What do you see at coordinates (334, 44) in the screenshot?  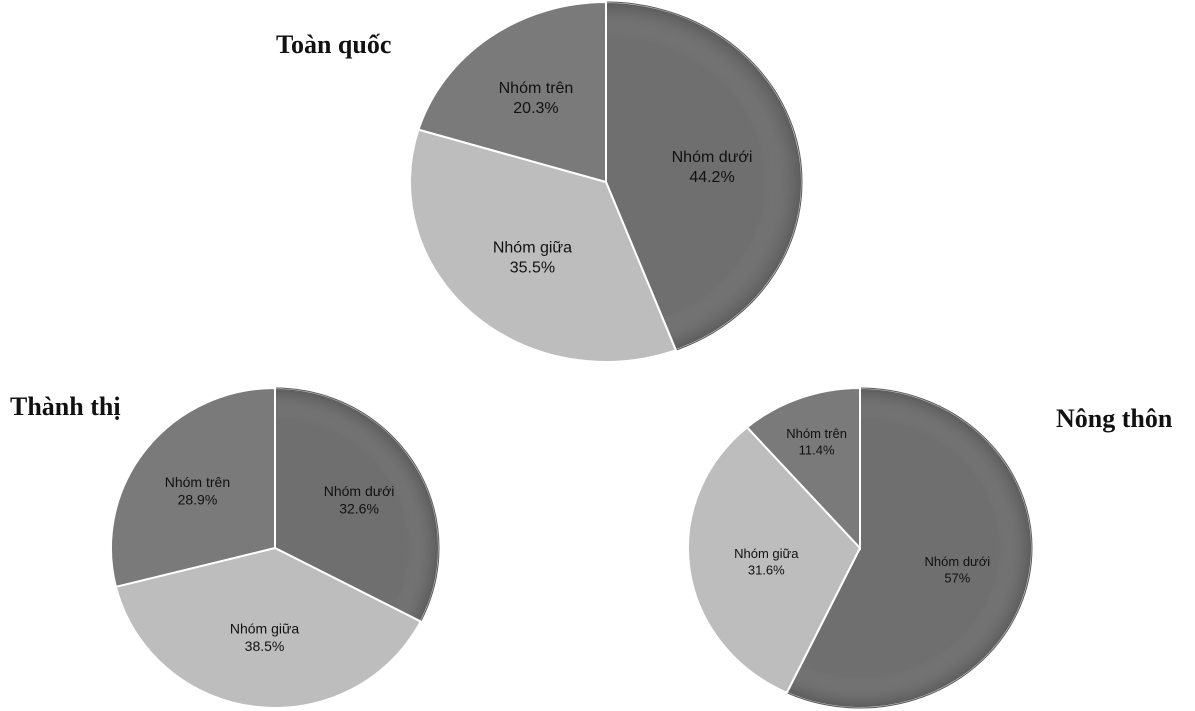 I see `chart-title-toan-quoc: Toàn quốc` at bounding box center [334, 44].